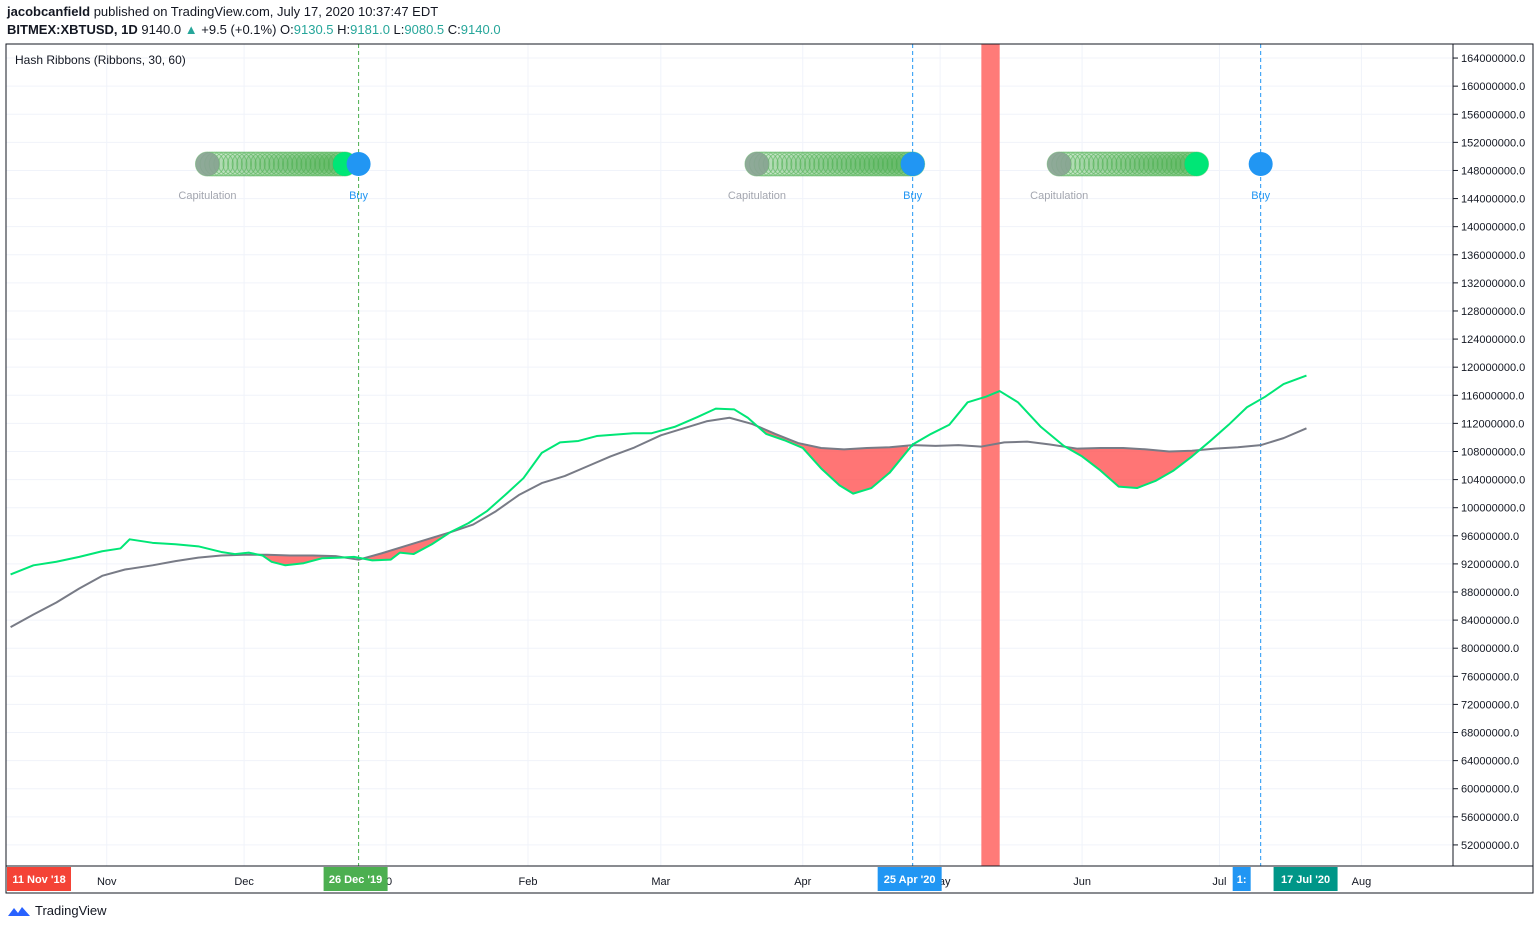 Image resolution: width=1540 pixels, height=930 pixels. What do you see at coordinates (1362, 882) in the screenshot?
I see `time-tick-label: Aug` at bounding box center [1362, 882].